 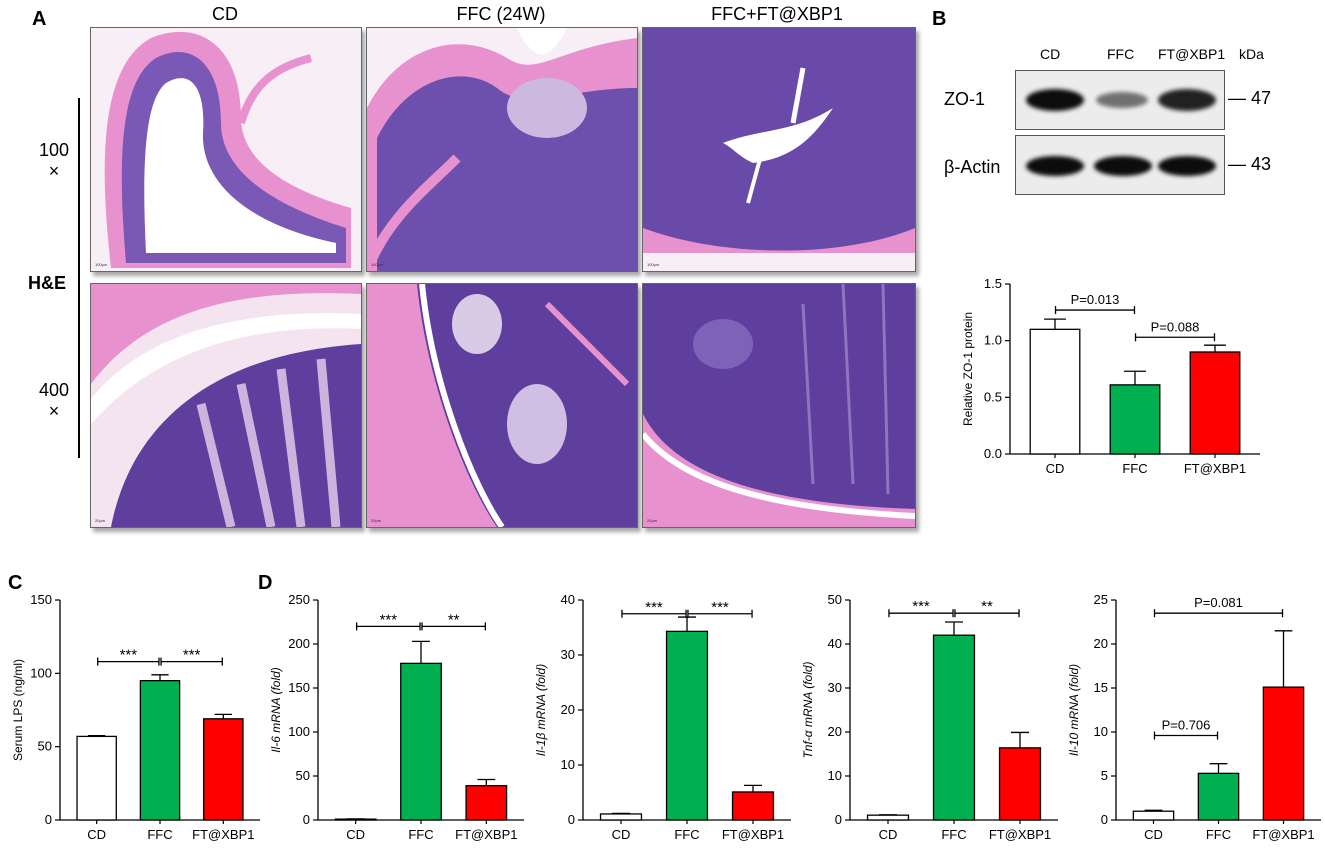 What do you see at coordinates (993, 283) in the screenshot?
I see `y-tick-label: 1.5` at bounding box center [993, 283].